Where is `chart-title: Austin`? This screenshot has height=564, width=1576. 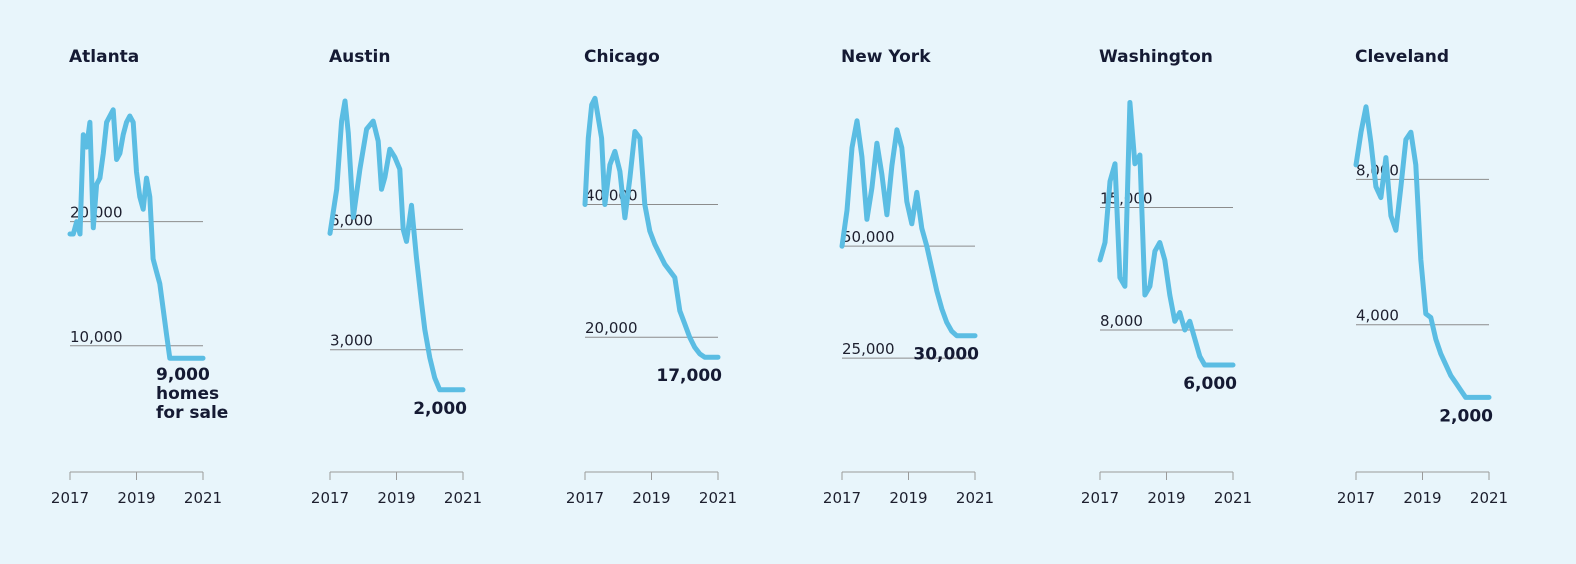
chart-title: Austin is located at coordinates (359, 57).